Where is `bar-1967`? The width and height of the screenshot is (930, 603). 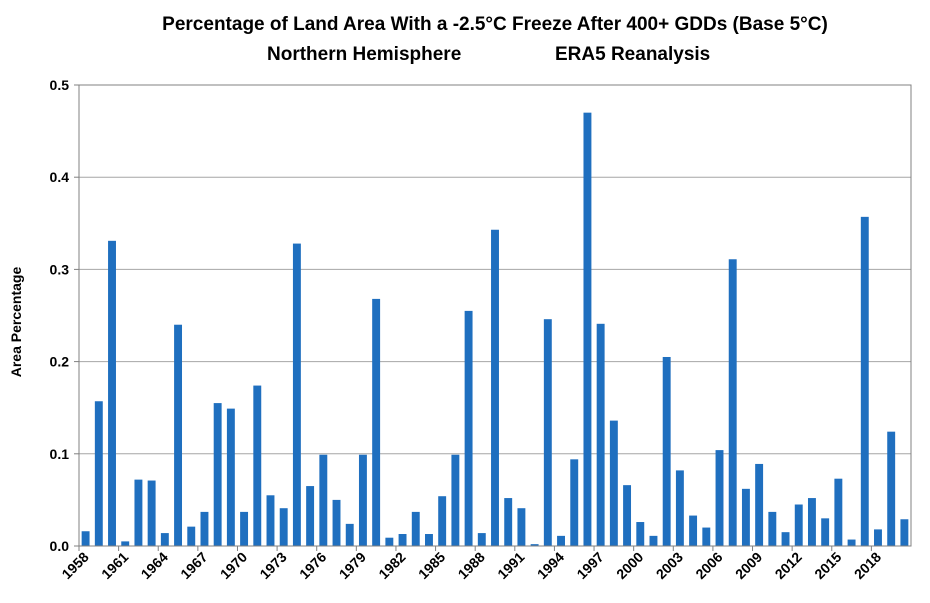 bar-1967 is located at coordinates (204, 528).